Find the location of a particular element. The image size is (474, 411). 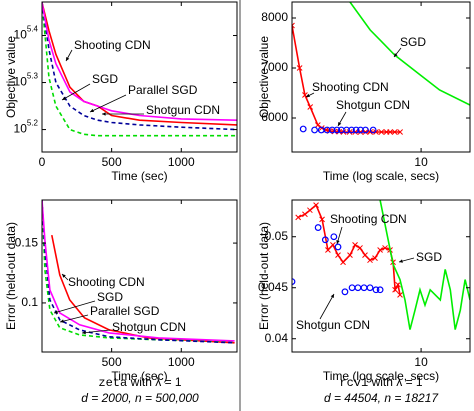

caption-sizes: d = 2000, n = 500,000 is located at coordinates (140, 398).